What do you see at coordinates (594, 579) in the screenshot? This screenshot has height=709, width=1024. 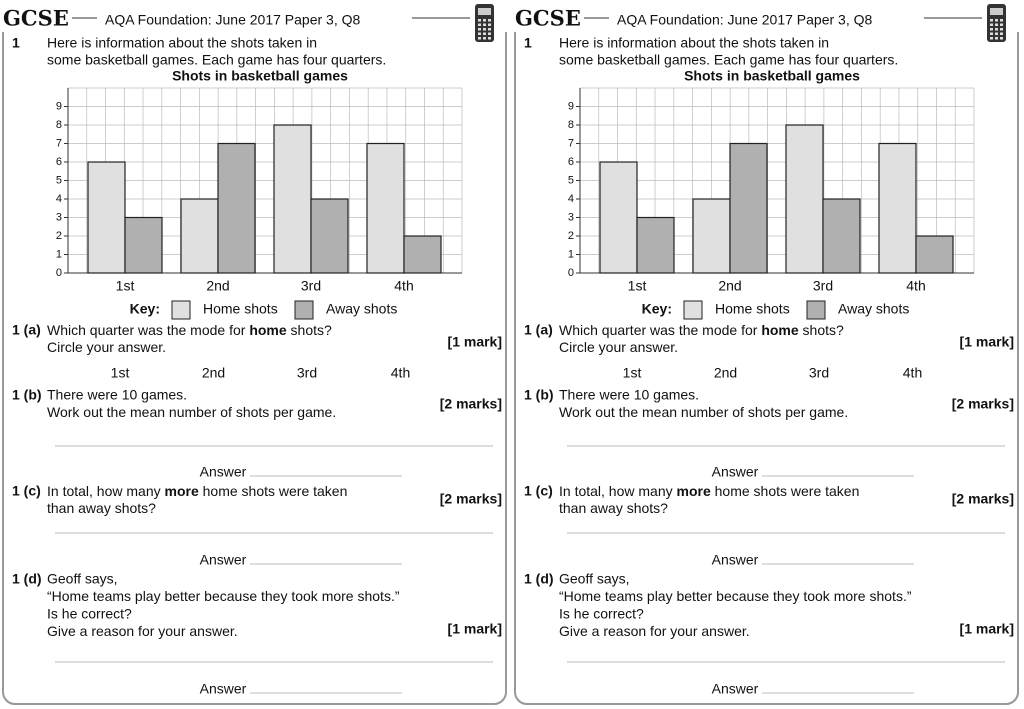 I see `part-text: Geoff says,` at bounding box center [594, 579].